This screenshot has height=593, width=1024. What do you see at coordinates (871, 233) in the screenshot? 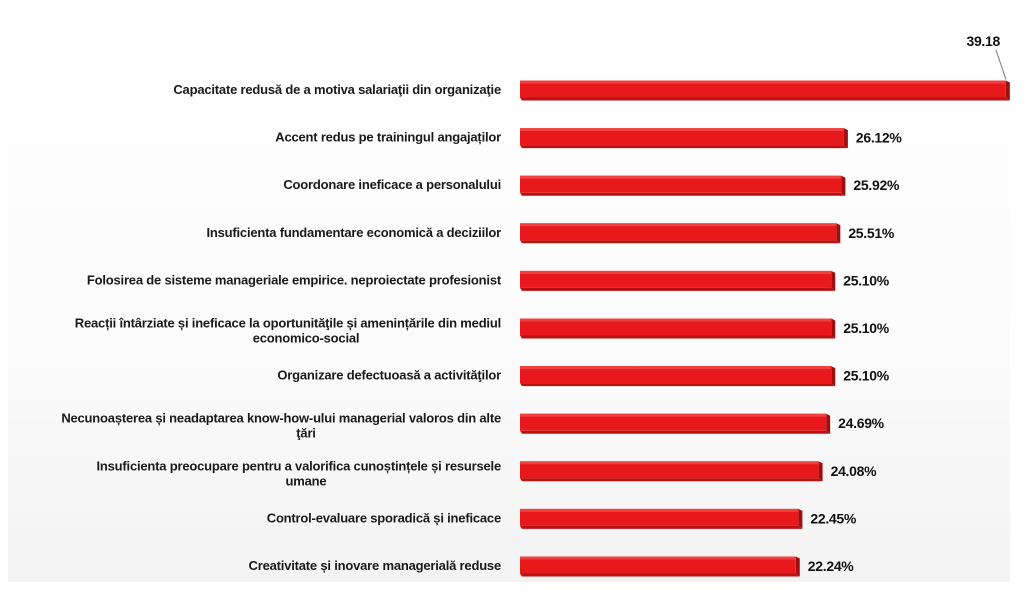
I see `value-label: 25.51%` at bounding box center [871, 233].